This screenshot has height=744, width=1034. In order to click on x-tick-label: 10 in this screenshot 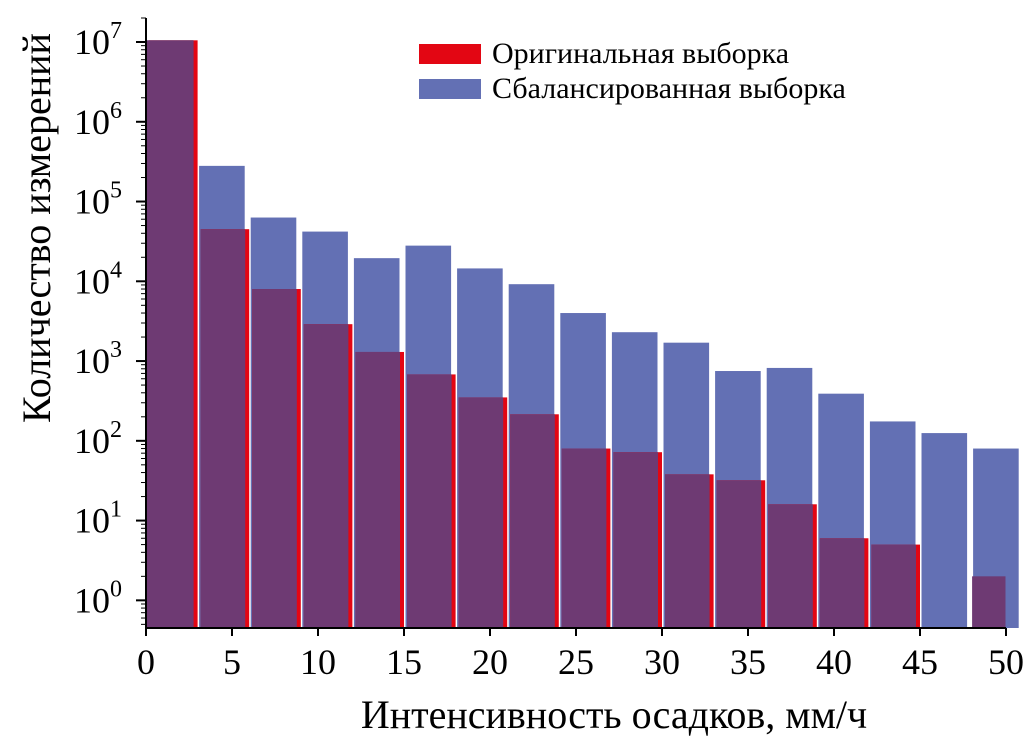, I will do `click(318, 662)`.